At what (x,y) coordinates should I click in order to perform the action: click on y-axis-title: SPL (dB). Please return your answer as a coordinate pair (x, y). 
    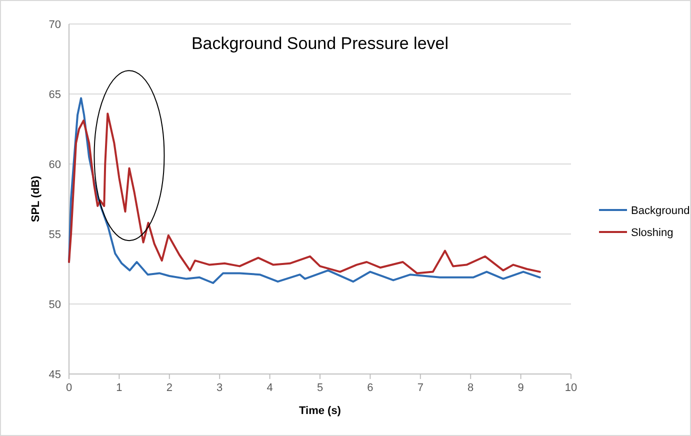
    Looking at the image, I should click on (36, 199).